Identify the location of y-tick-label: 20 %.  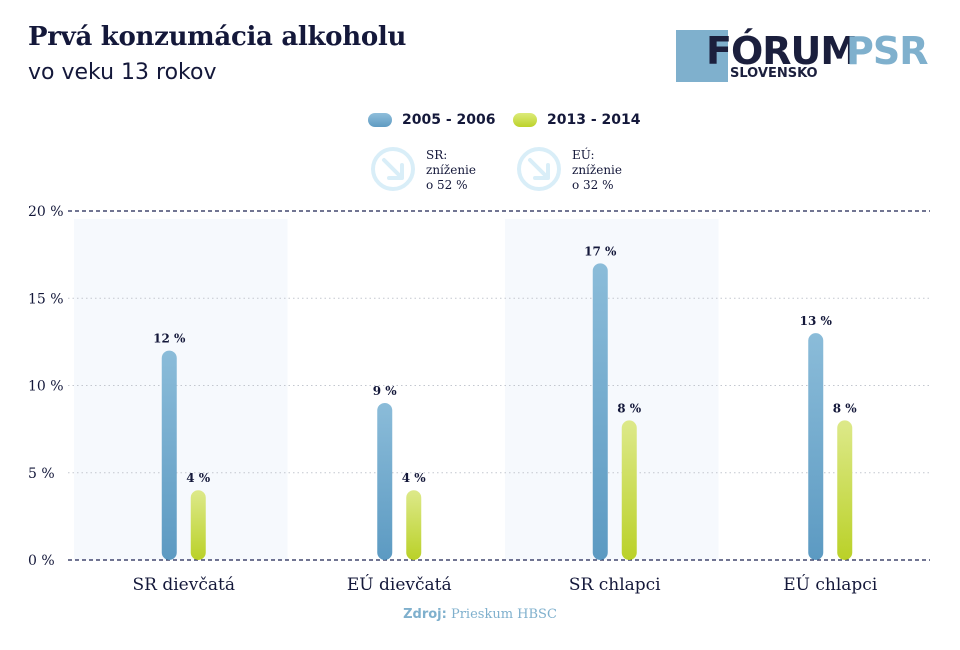
(46, 212).